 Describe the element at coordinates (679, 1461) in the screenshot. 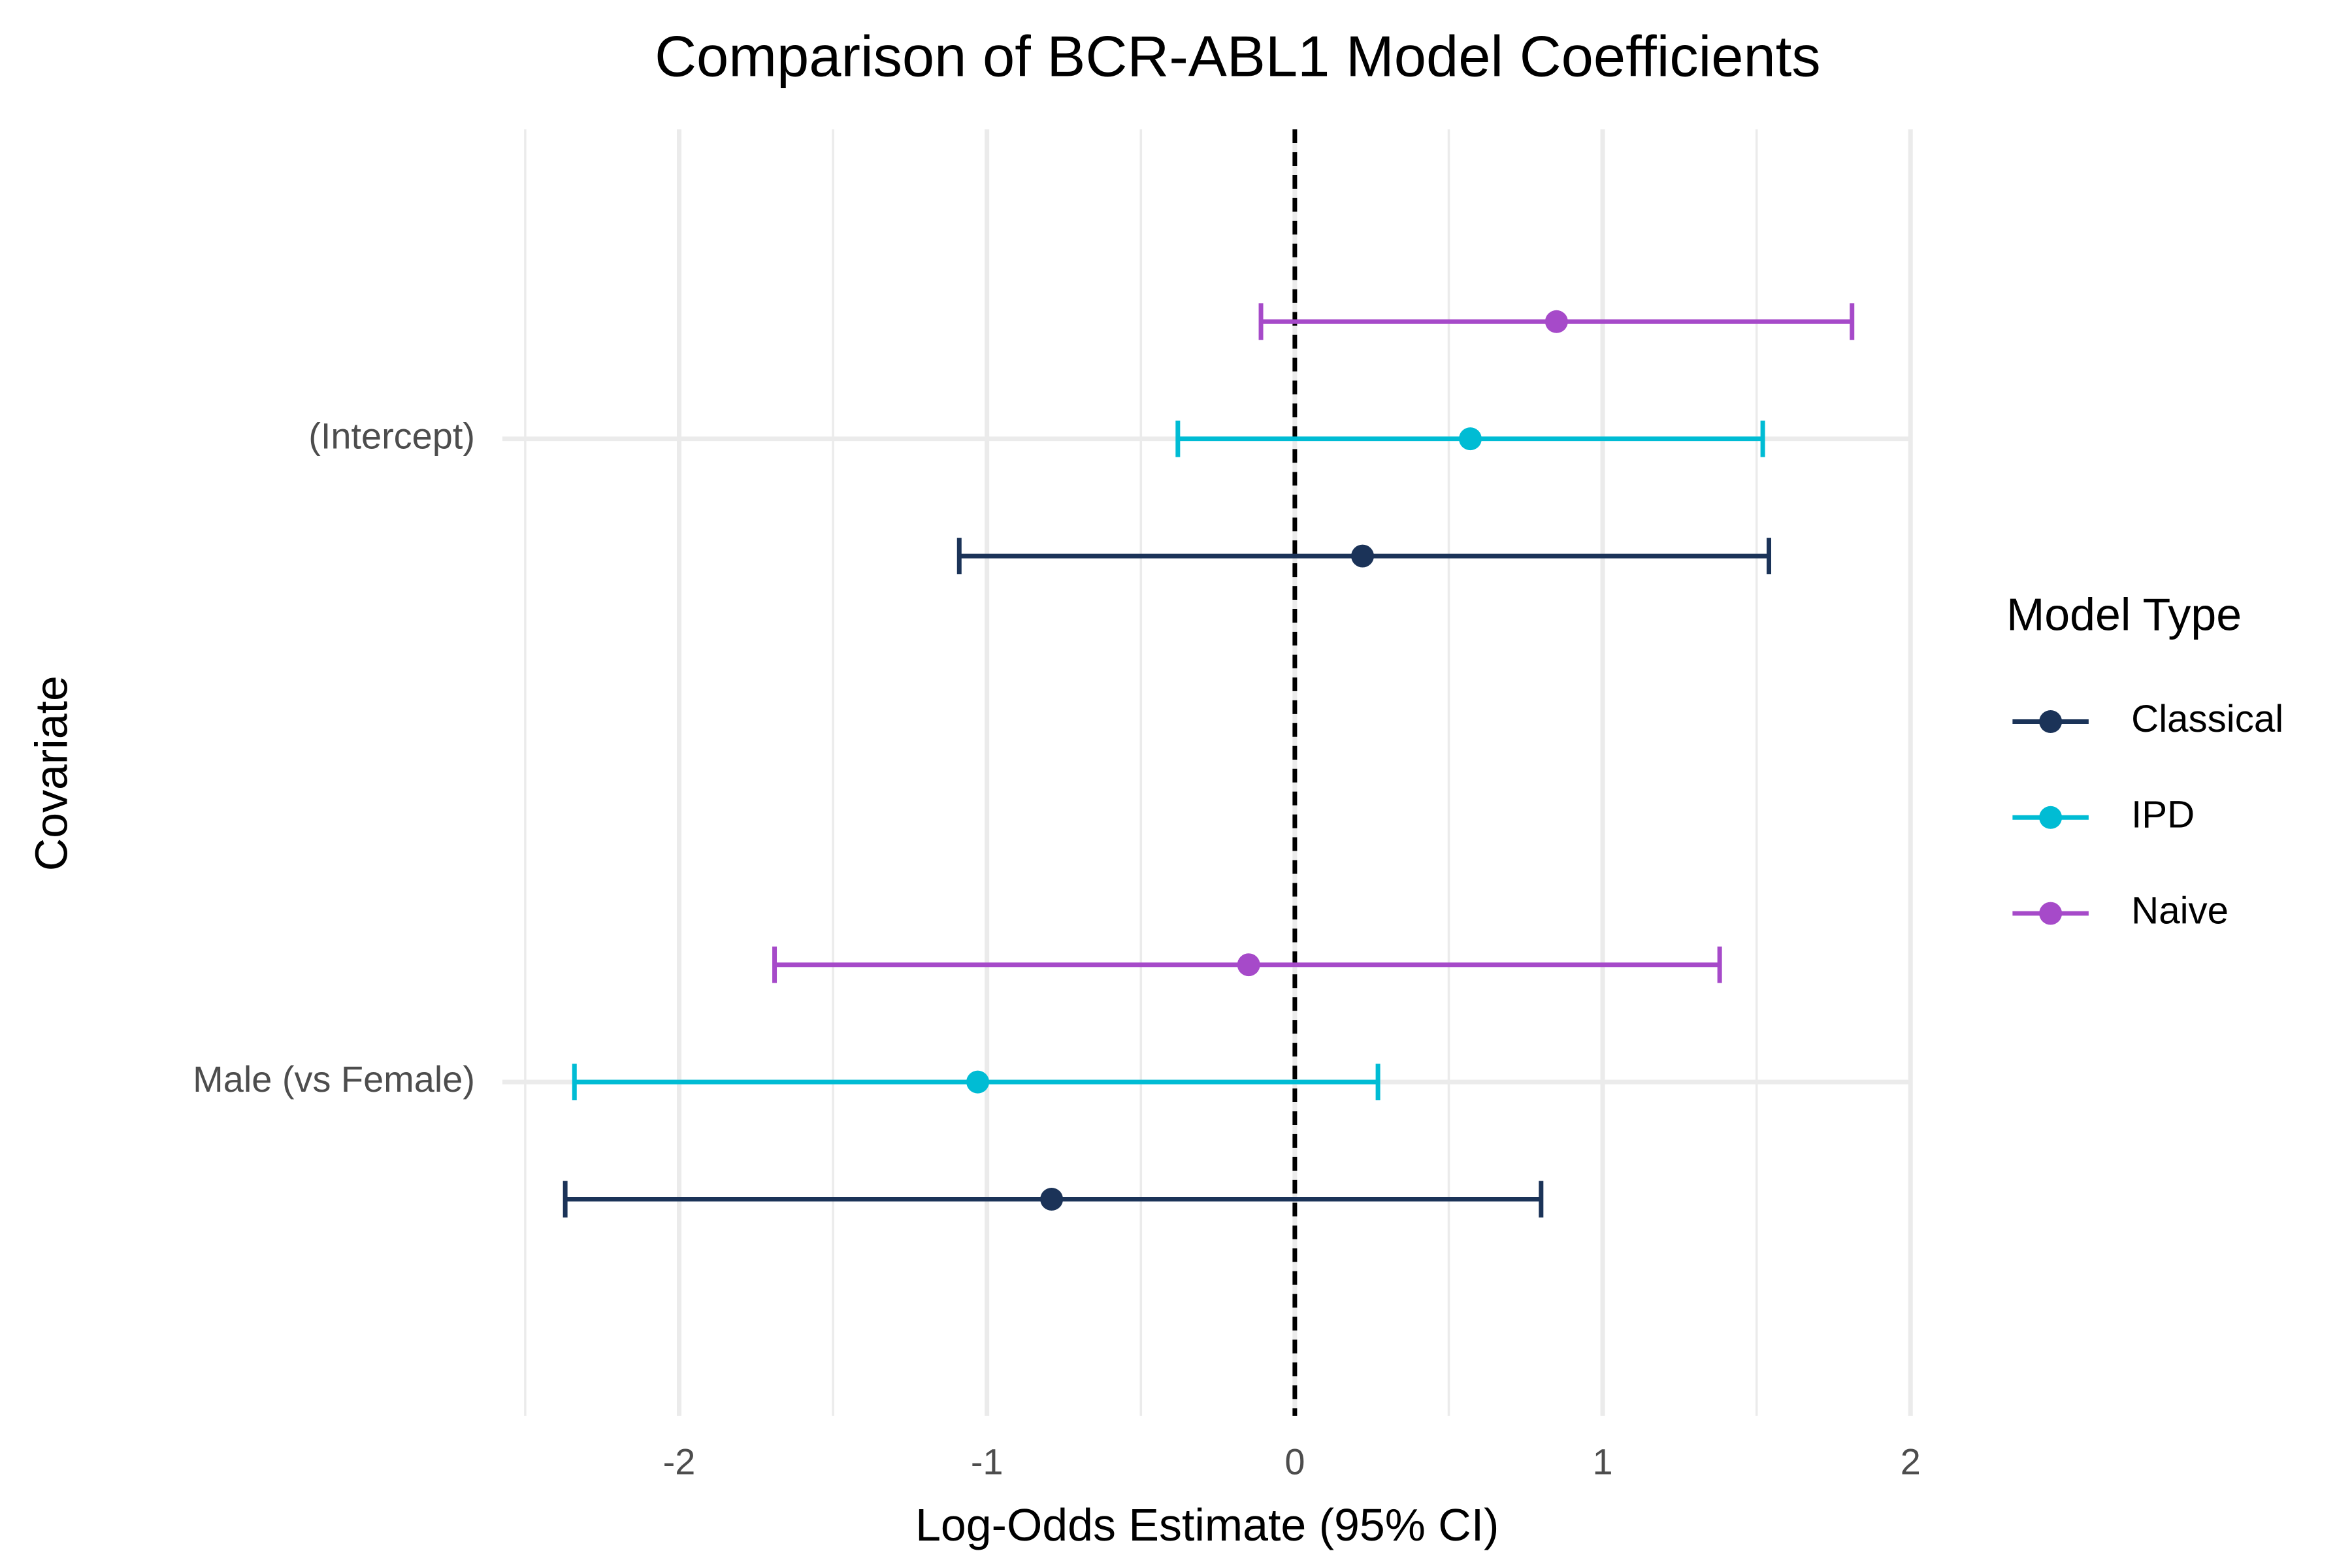

I see `x-tick-label: -2` at that location.